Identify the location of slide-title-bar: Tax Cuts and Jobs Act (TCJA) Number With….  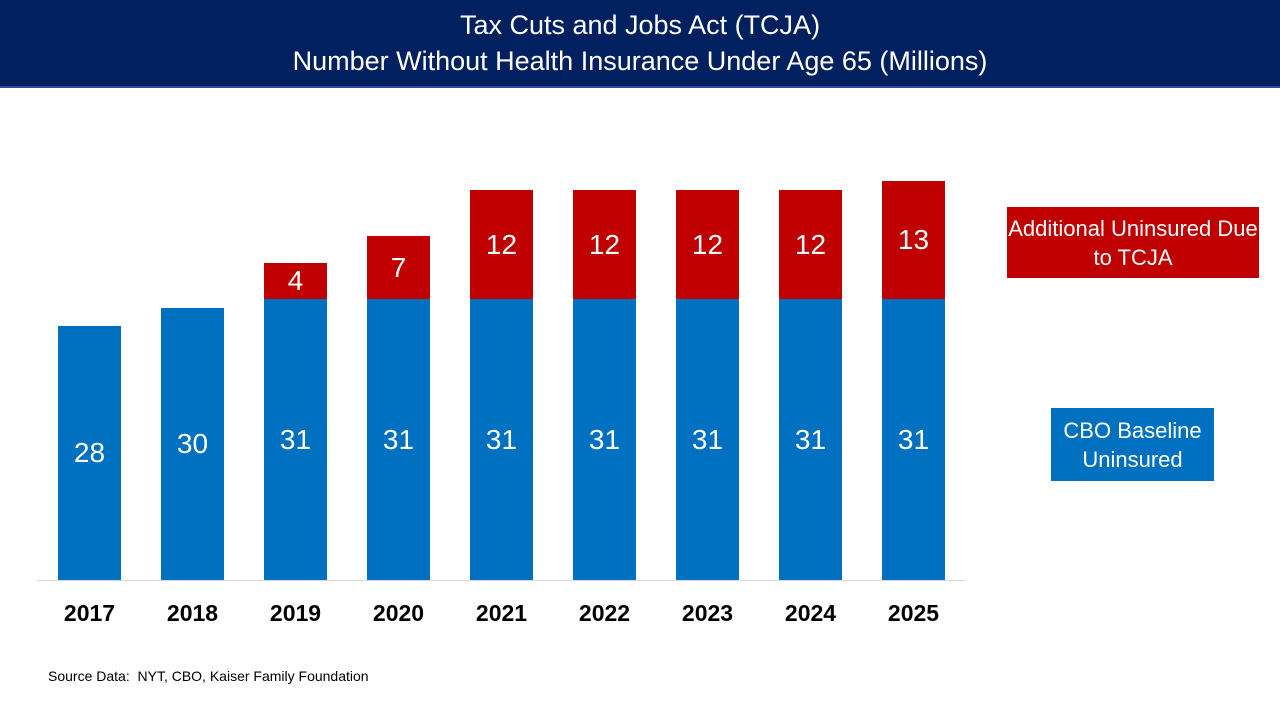
(640, 44).